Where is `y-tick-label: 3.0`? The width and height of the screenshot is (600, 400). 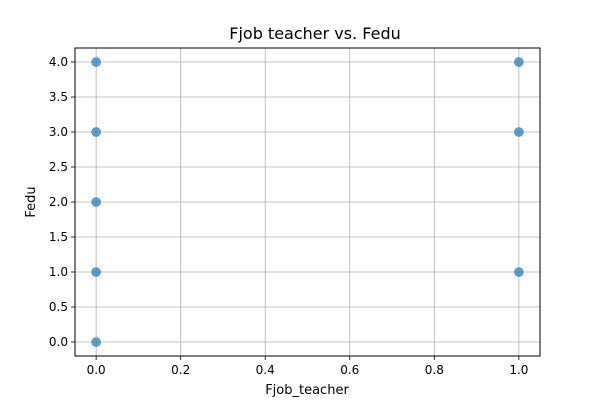 y-tick-label: 3.0 is located at coordinates (58, 132).